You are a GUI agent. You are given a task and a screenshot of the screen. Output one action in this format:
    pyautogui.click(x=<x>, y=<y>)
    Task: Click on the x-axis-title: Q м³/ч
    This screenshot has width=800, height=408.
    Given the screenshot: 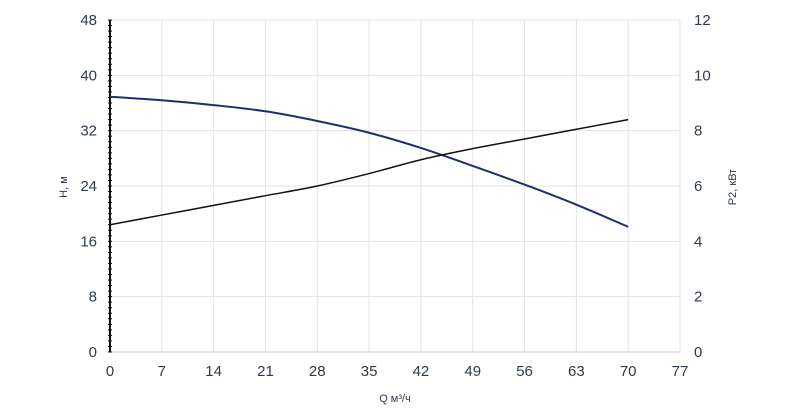 What is the action you would take?
    pyautogui.click(x=395, y=399)
    